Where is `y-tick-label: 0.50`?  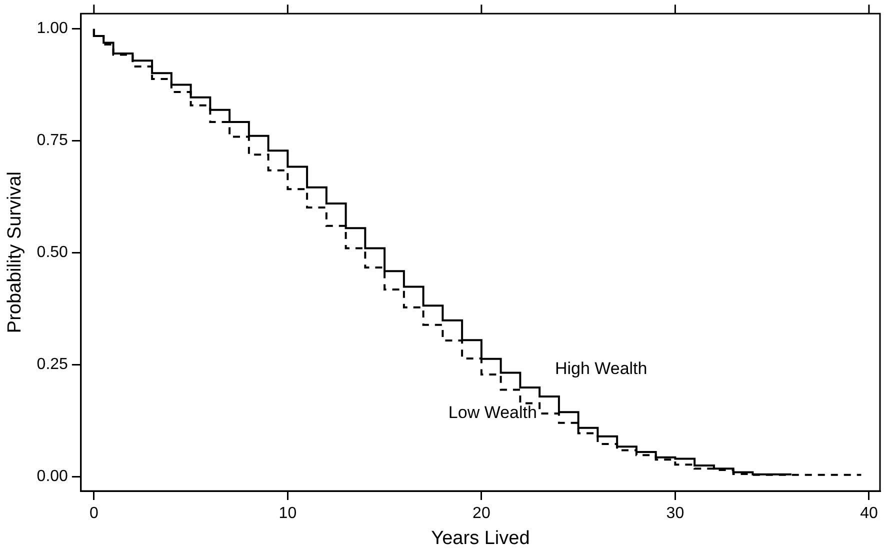 y-tick-label: 0.50 is located at coordinates (52, 253).